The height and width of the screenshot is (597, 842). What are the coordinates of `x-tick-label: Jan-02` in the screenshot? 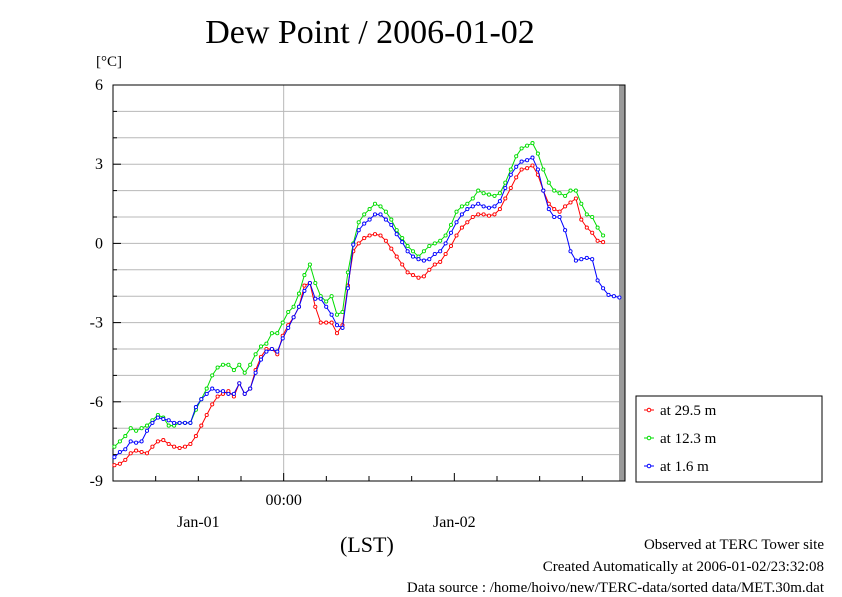 It's located at (454, 522).